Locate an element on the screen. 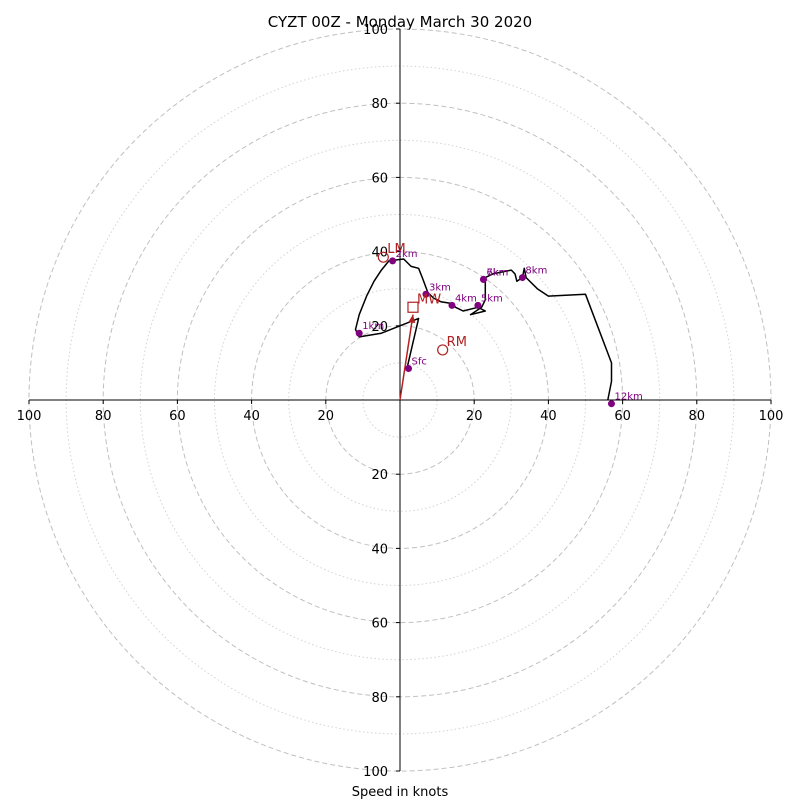 The width and height of the screenshot is (800, 800). wind-trace is located at coordinates (483, 329).